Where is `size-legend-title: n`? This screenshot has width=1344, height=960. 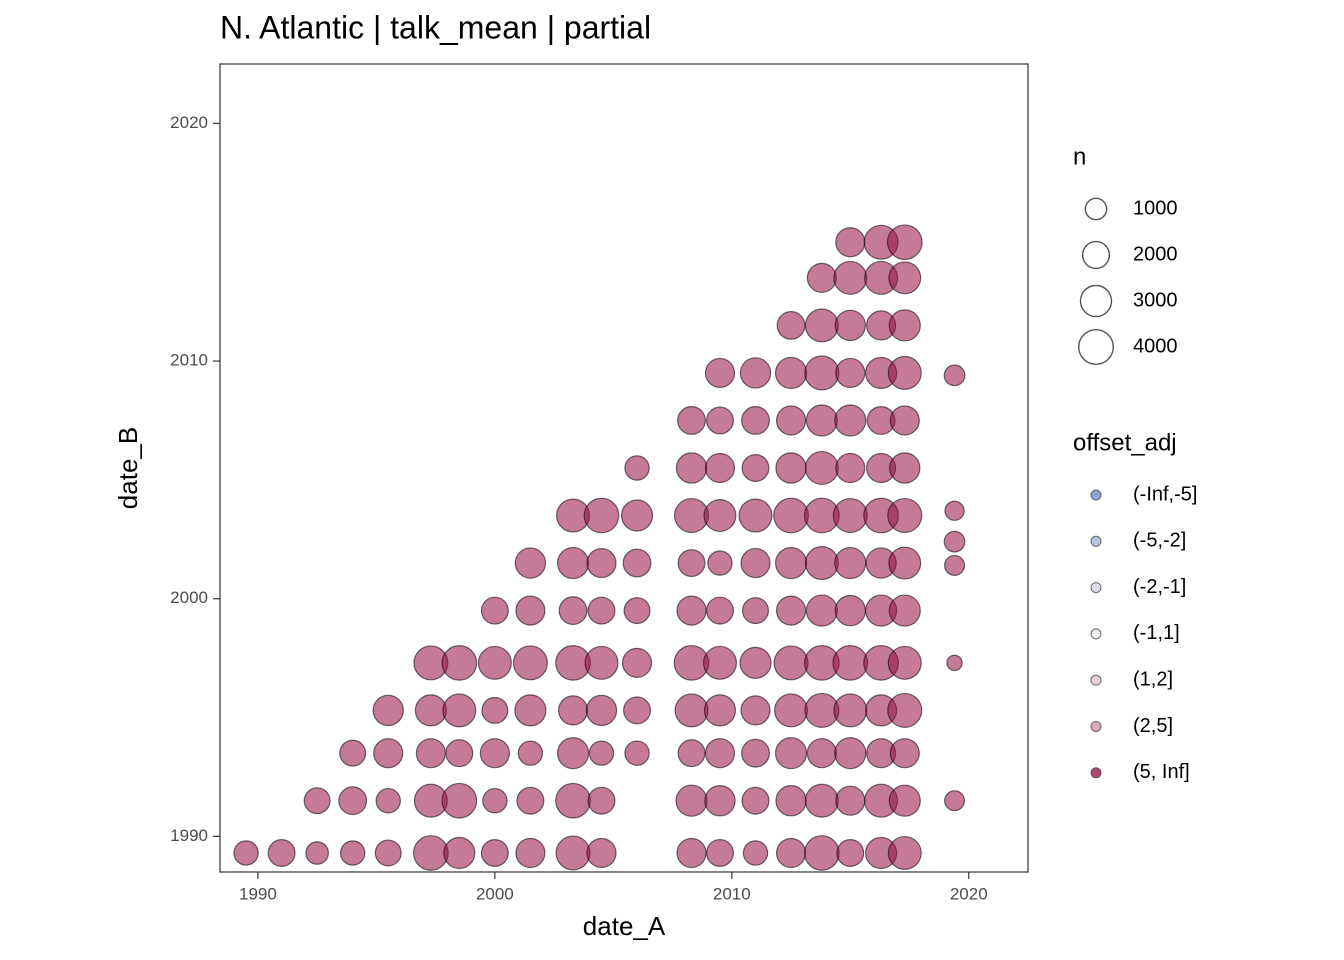
size-legend-title: n is located at coordinates (1079, 156).